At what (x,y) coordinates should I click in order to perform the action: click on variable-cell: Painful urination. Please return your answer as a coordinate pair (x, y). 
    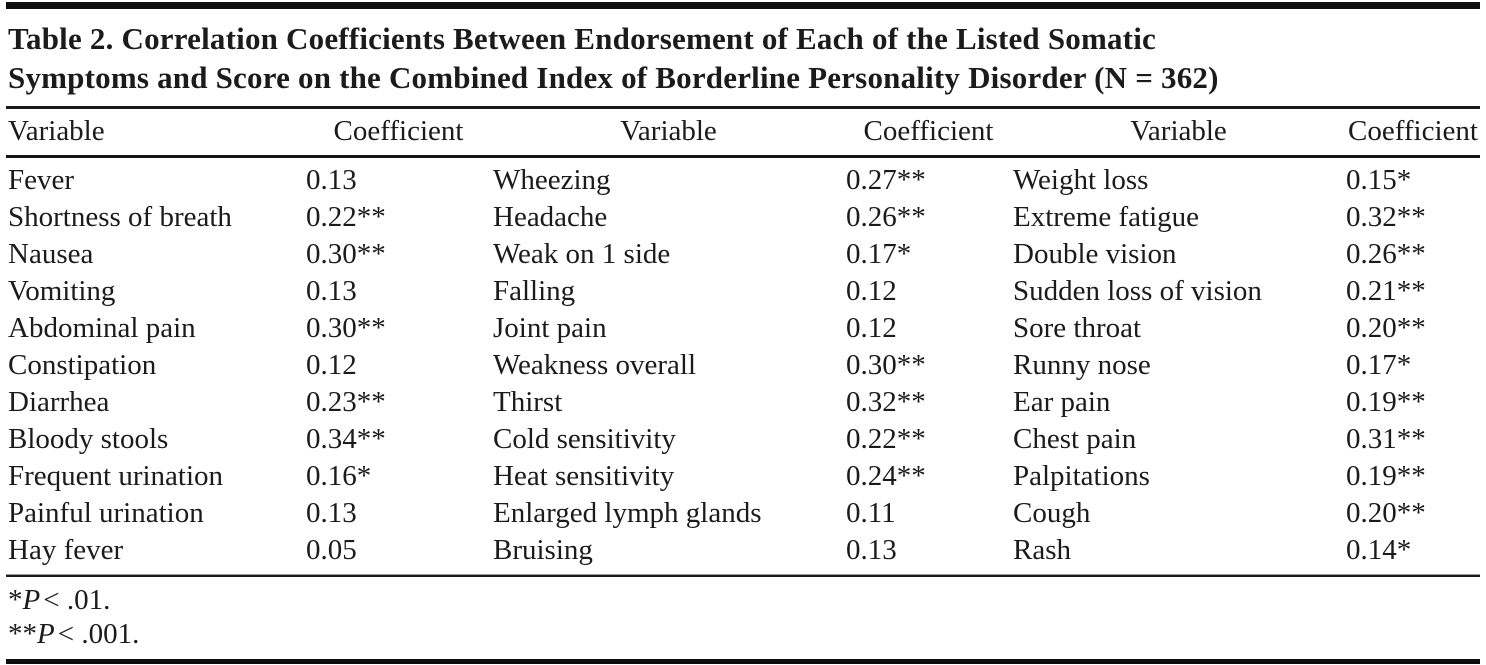
    Looking at the image, I should click on (106, 513).